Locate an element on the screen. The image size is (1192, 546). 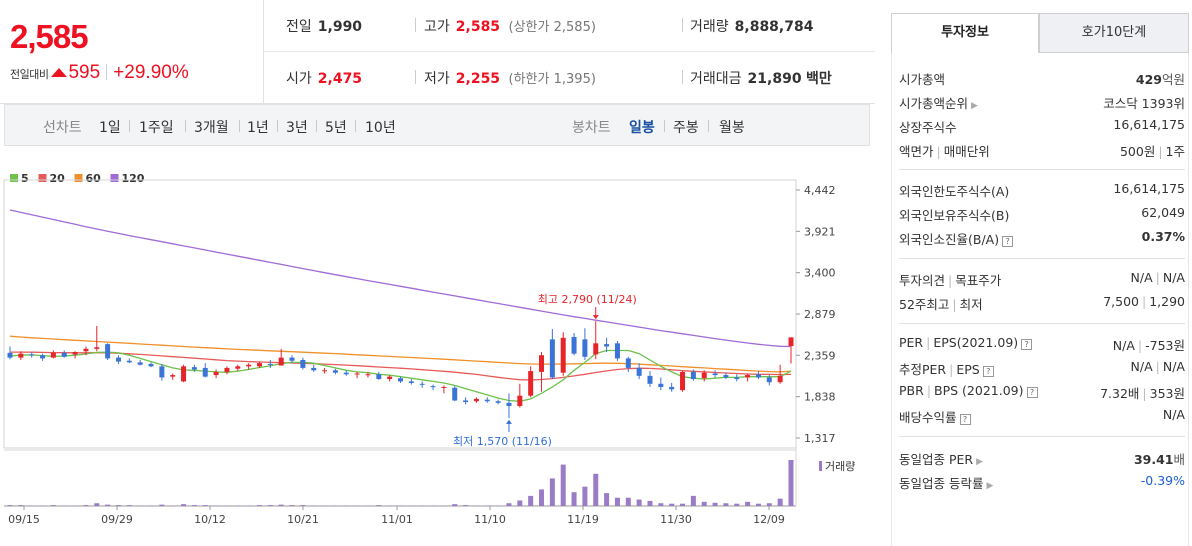
period-5year: 5년 is located at coordinates (336, 128).